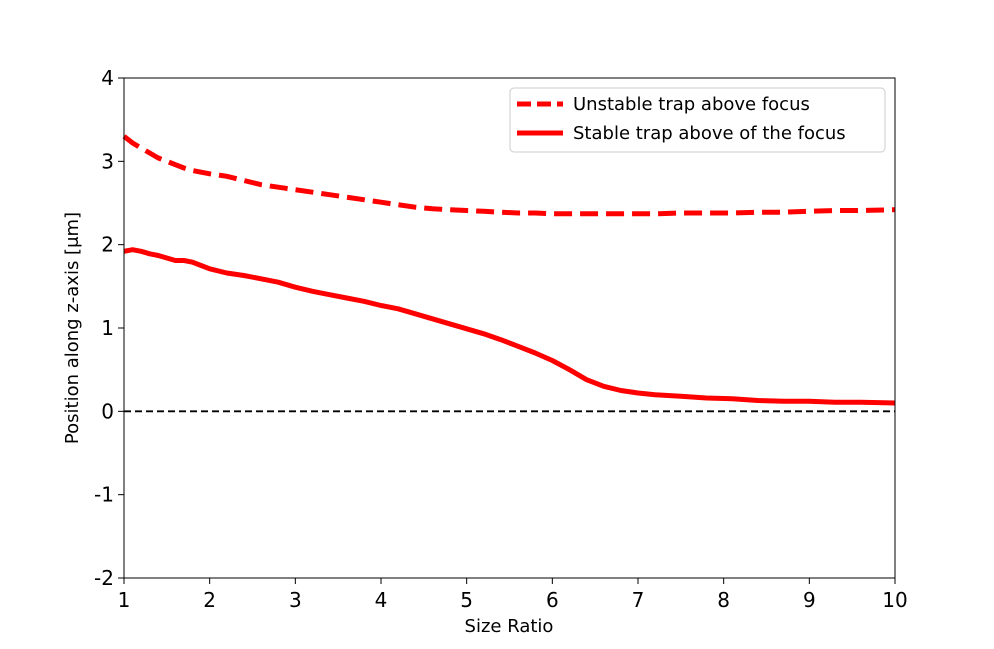 The height and width of the screenshot is (649, 994). I want to click on y-tick-label: 2, so click(107, 245).